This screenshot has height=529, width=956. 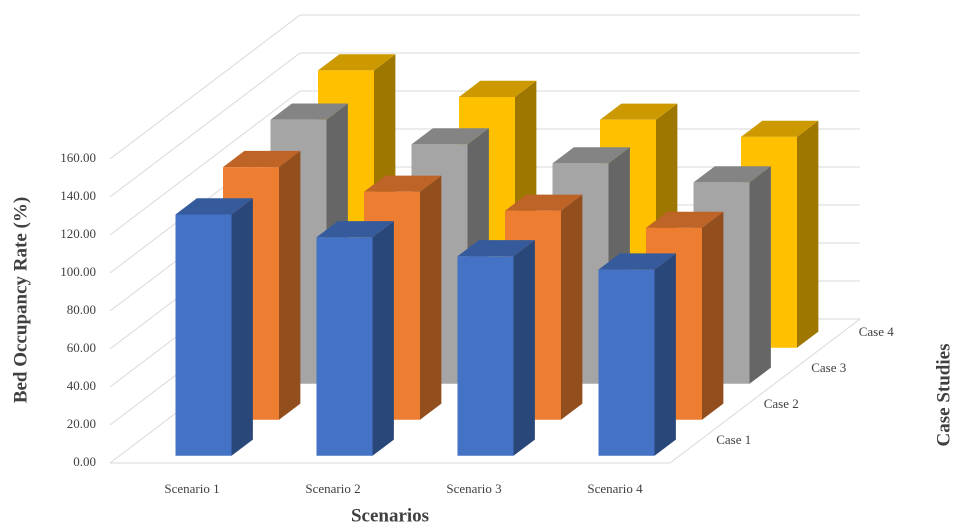 What do you see at coordinates (877, 331) in the screenshot?
I see `legend-label: Case 4` at bounding box center [877, 331].